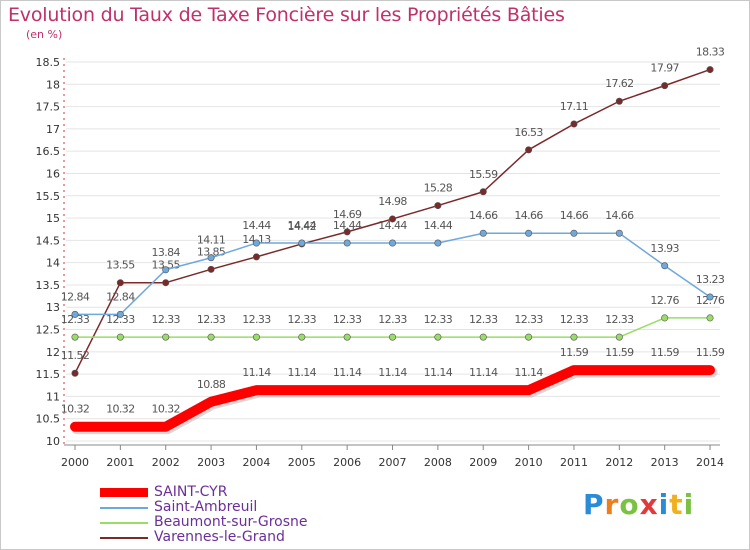 The width and height of the screenshot is (750, 550). Describe the element at coordinates (211, 240) in the screenshot. I see `data-label: 14.11` at that location.